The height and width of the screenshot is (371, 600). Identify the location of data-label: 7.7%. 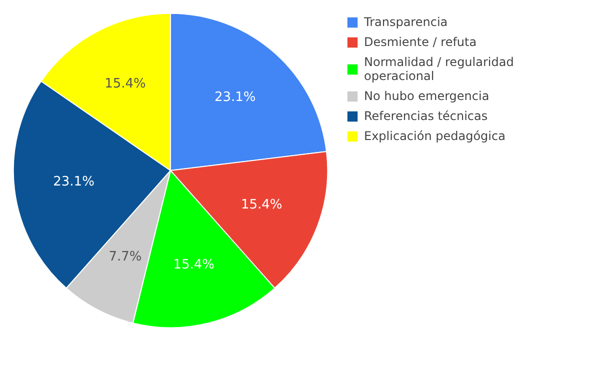
(125, 256).